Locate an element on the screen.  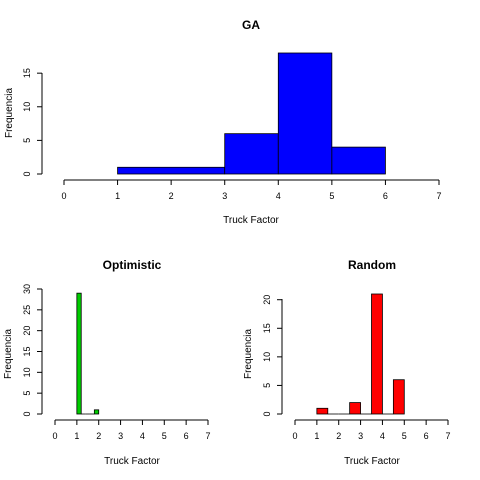
y-axis-ticks: 0 5 10 15 is located at coordinates (32, 122).